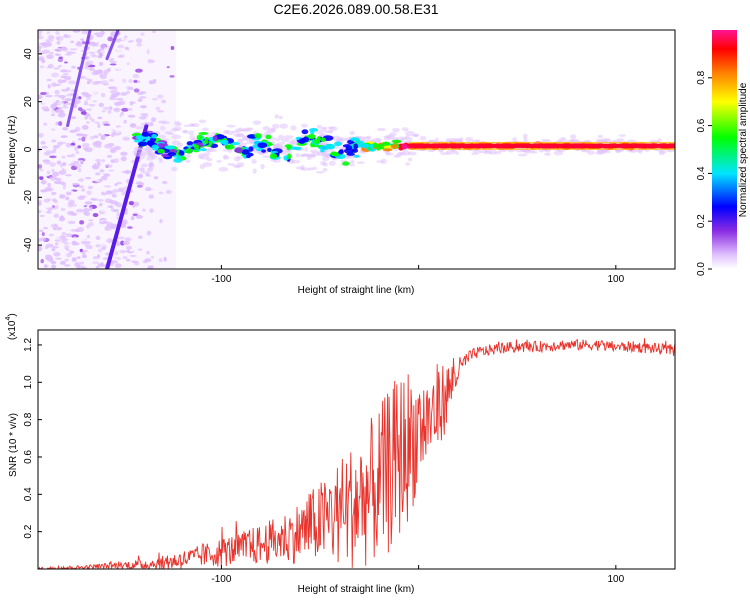 This screenshot has height=600, width=750. I want to click on snr-ytick-label: 1.2, so click(28, 345).